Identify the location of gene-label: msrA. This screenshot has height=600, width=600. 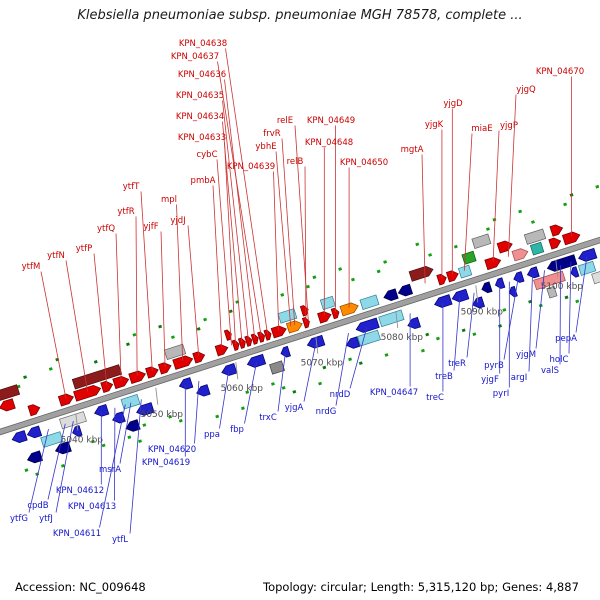
(110, 470).